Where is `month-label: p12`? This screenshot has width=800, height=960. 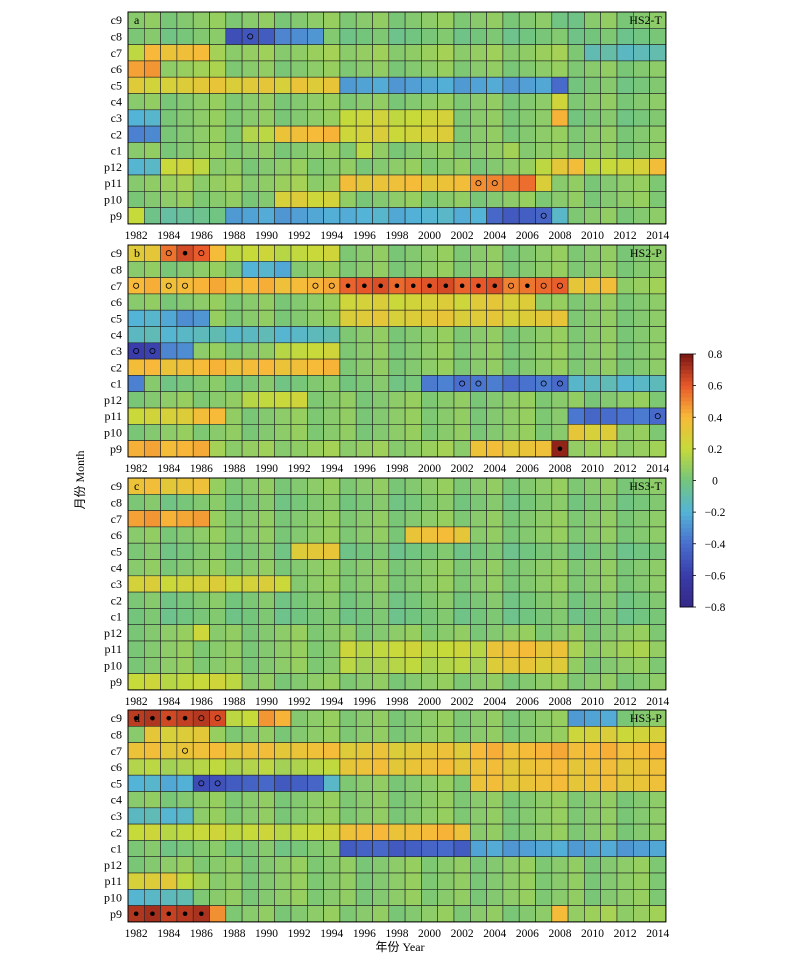 month-label: p12 is located at coordinates (113, 633).